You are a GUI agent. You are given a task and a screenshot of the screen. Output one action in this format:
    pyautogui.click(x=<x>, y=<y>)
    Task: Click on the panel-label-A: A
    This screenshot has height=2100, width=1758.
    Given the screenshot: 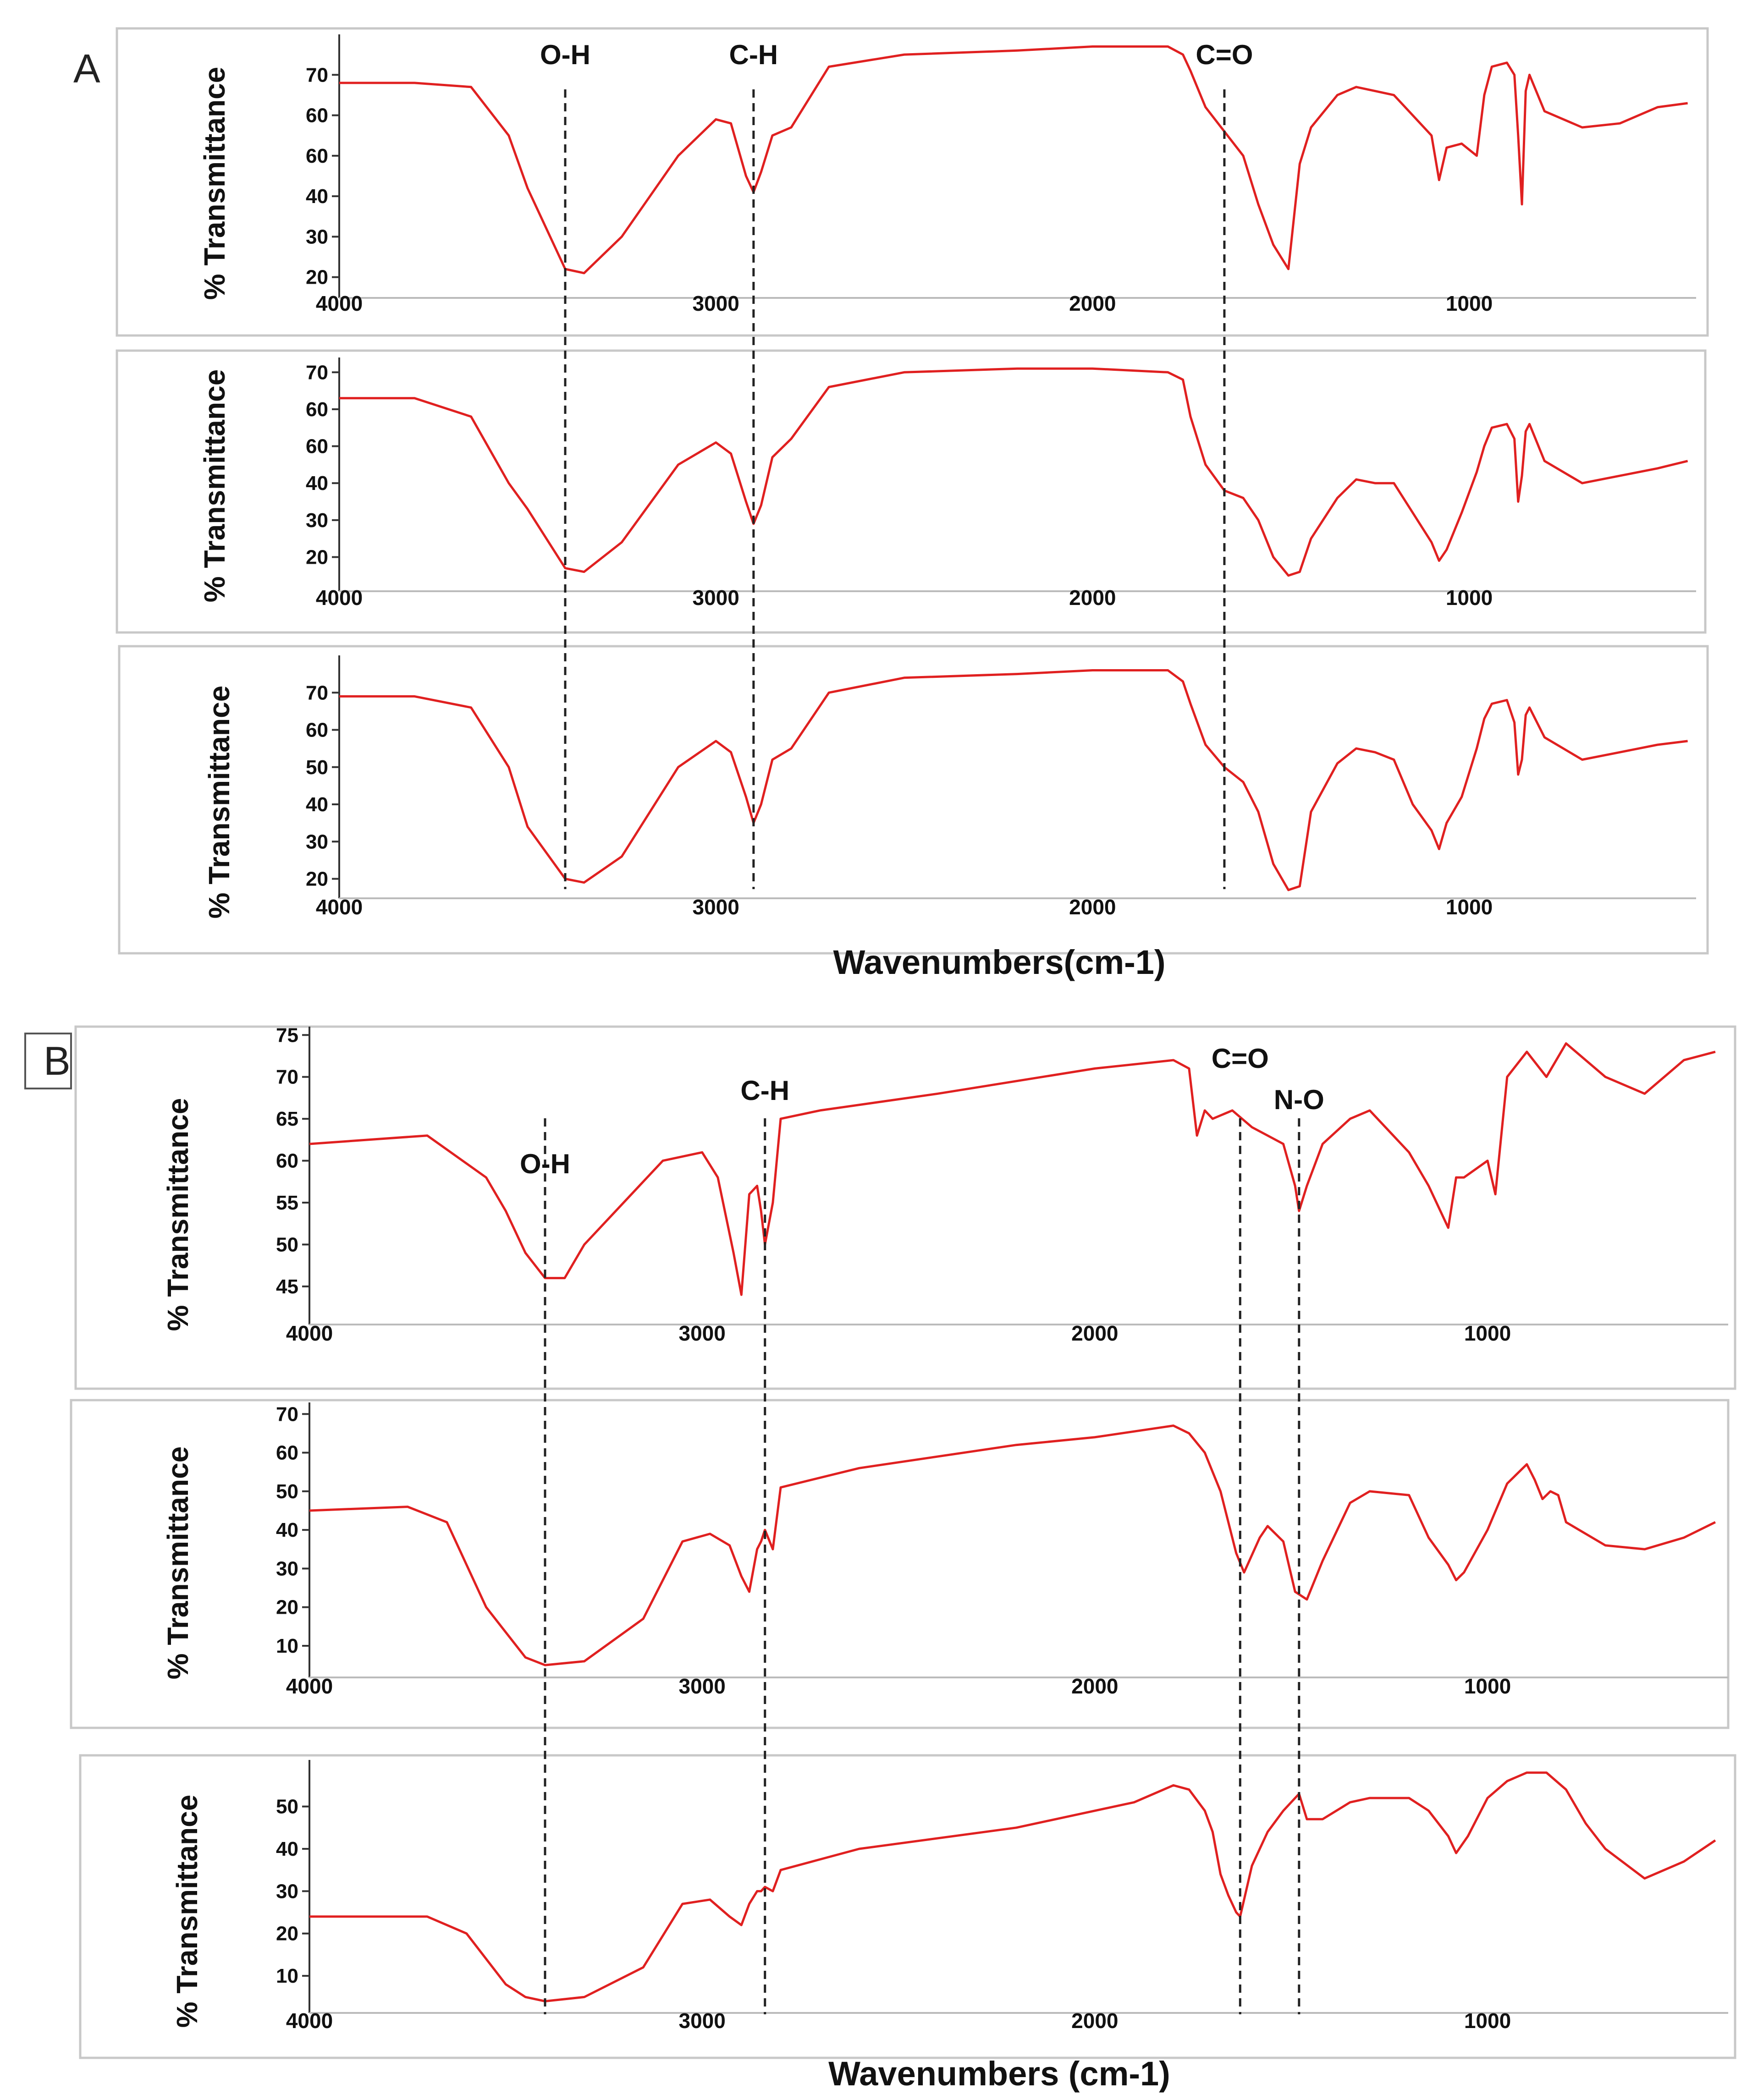 What is the action you would take?
    pyautogui.click(x=86, y=68)
    